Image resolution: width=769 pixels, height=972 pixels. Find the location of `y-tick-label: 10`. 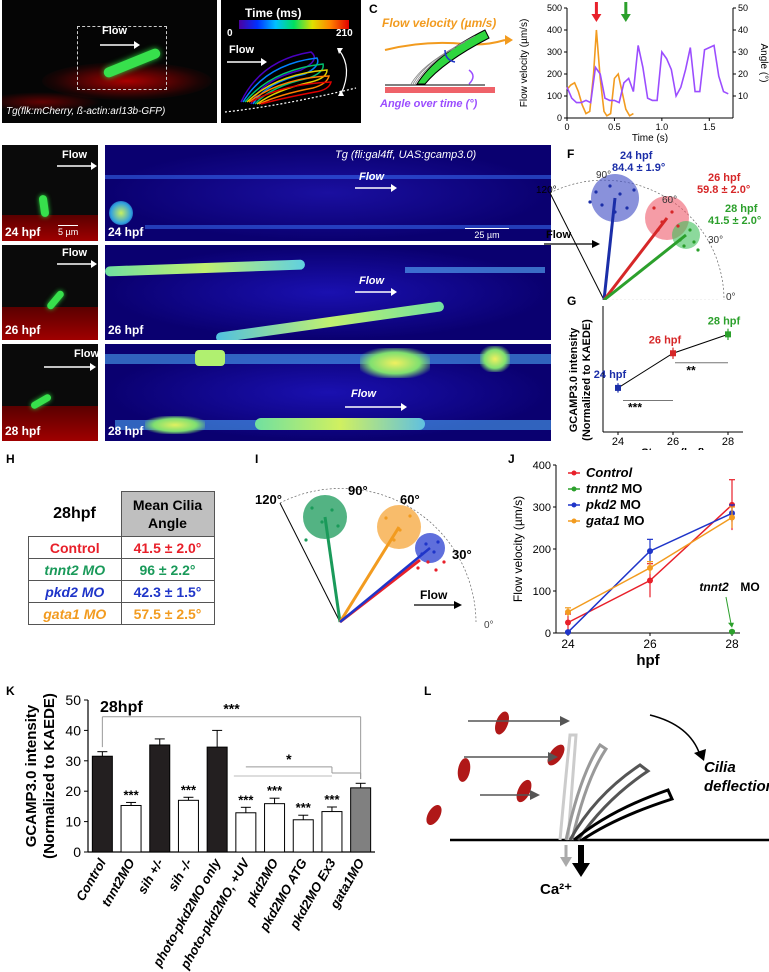

y-tick-label: 10 is located at coordinates (73, 822).